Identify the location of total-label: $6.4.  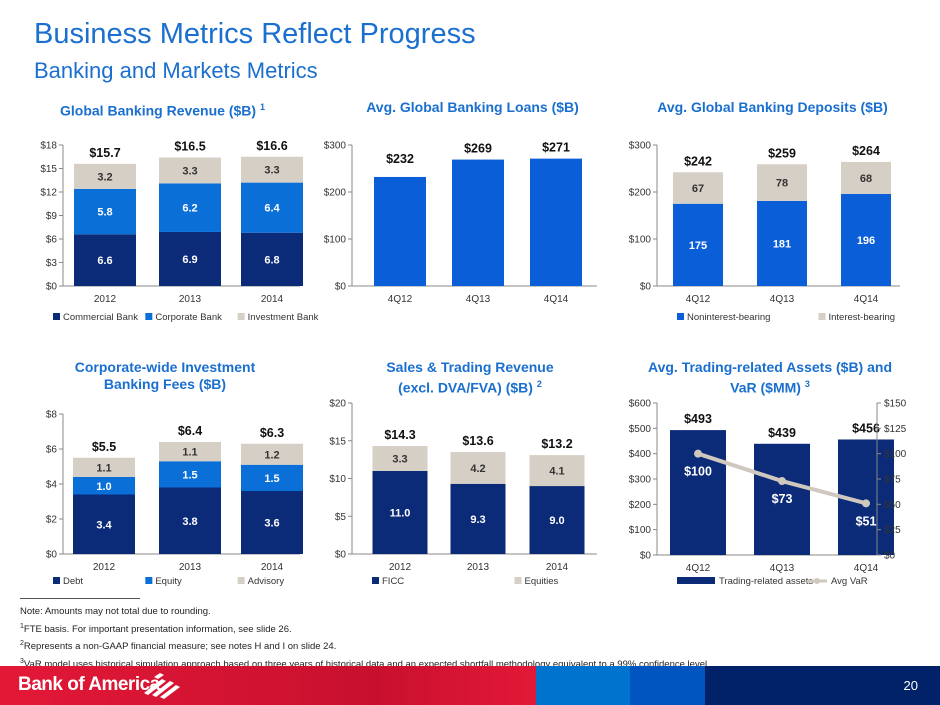
(190, 431).